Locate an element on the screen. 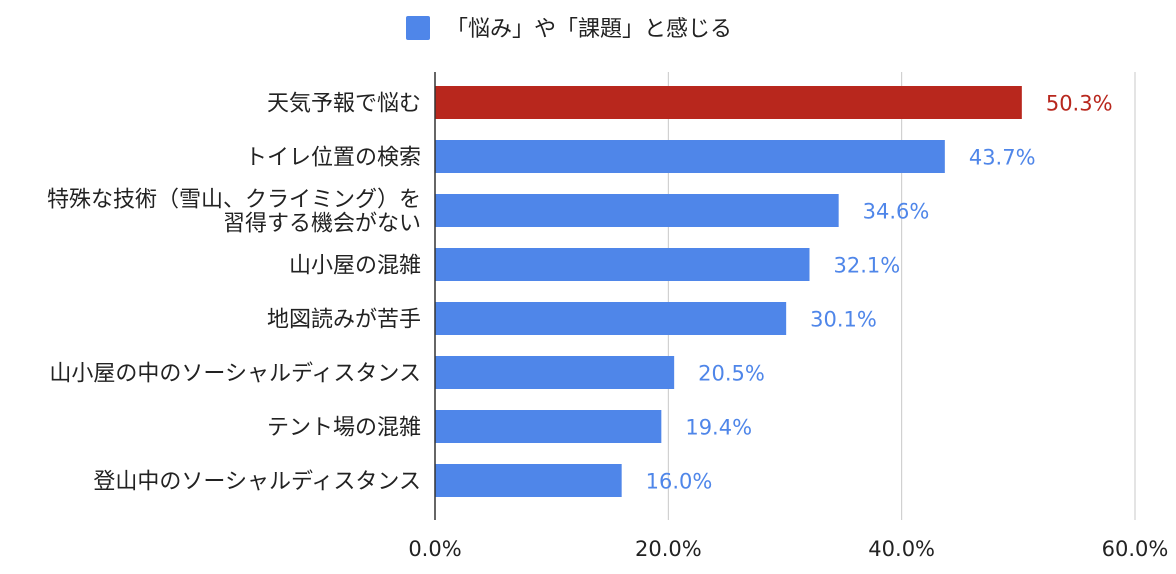 The width and height of the screenshot is (1176, 574). data-label: 19.4% is located at coordinates (718, 428).